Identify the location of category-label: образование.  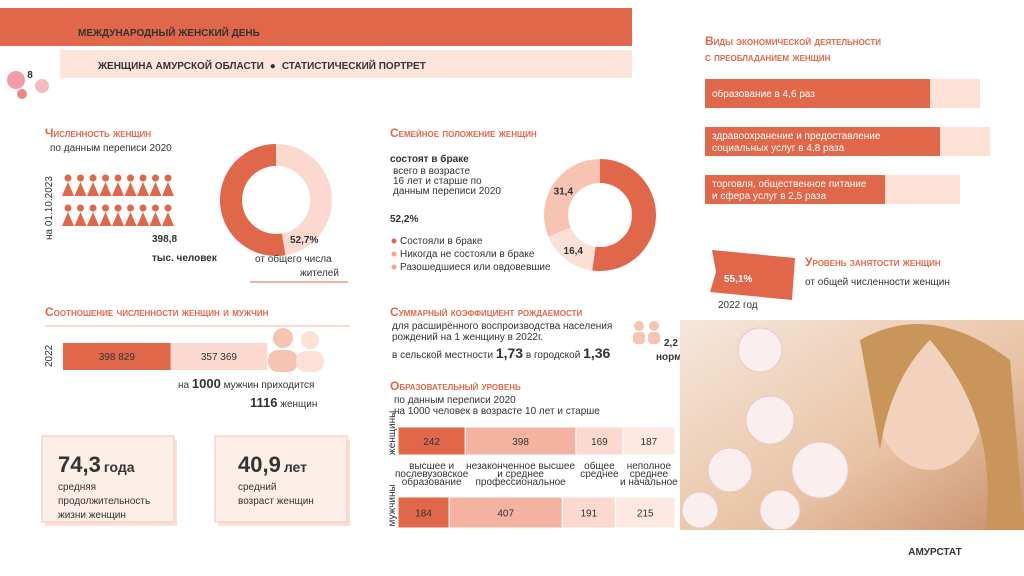
(432, 482).